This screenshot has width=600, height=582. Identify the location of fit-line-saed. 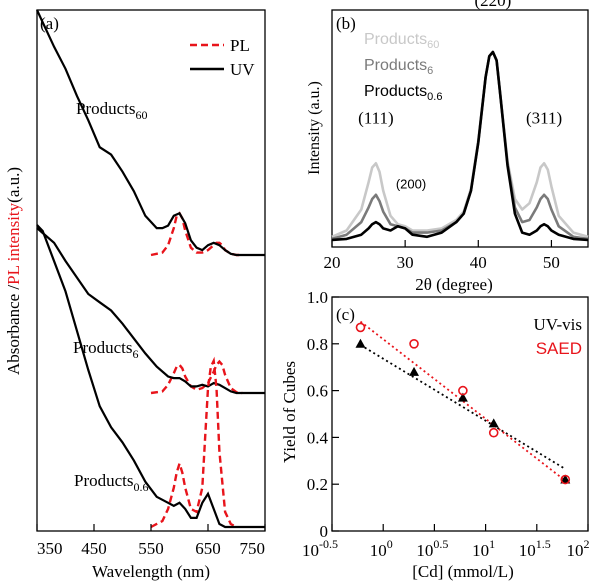
(462, 401).